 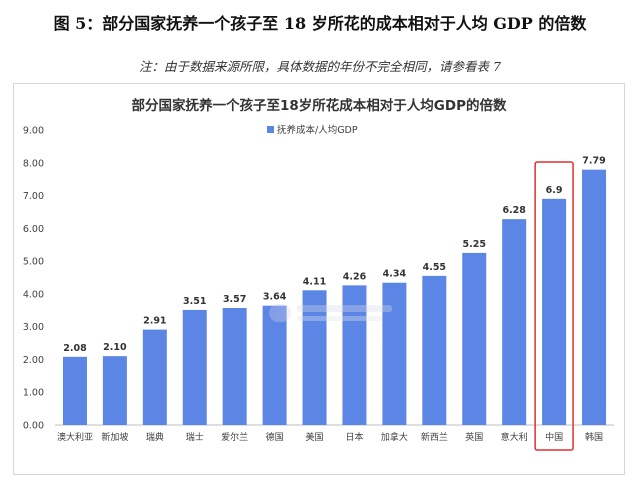 I want to click on data-label: 2.91, so click(x=154, y=321).